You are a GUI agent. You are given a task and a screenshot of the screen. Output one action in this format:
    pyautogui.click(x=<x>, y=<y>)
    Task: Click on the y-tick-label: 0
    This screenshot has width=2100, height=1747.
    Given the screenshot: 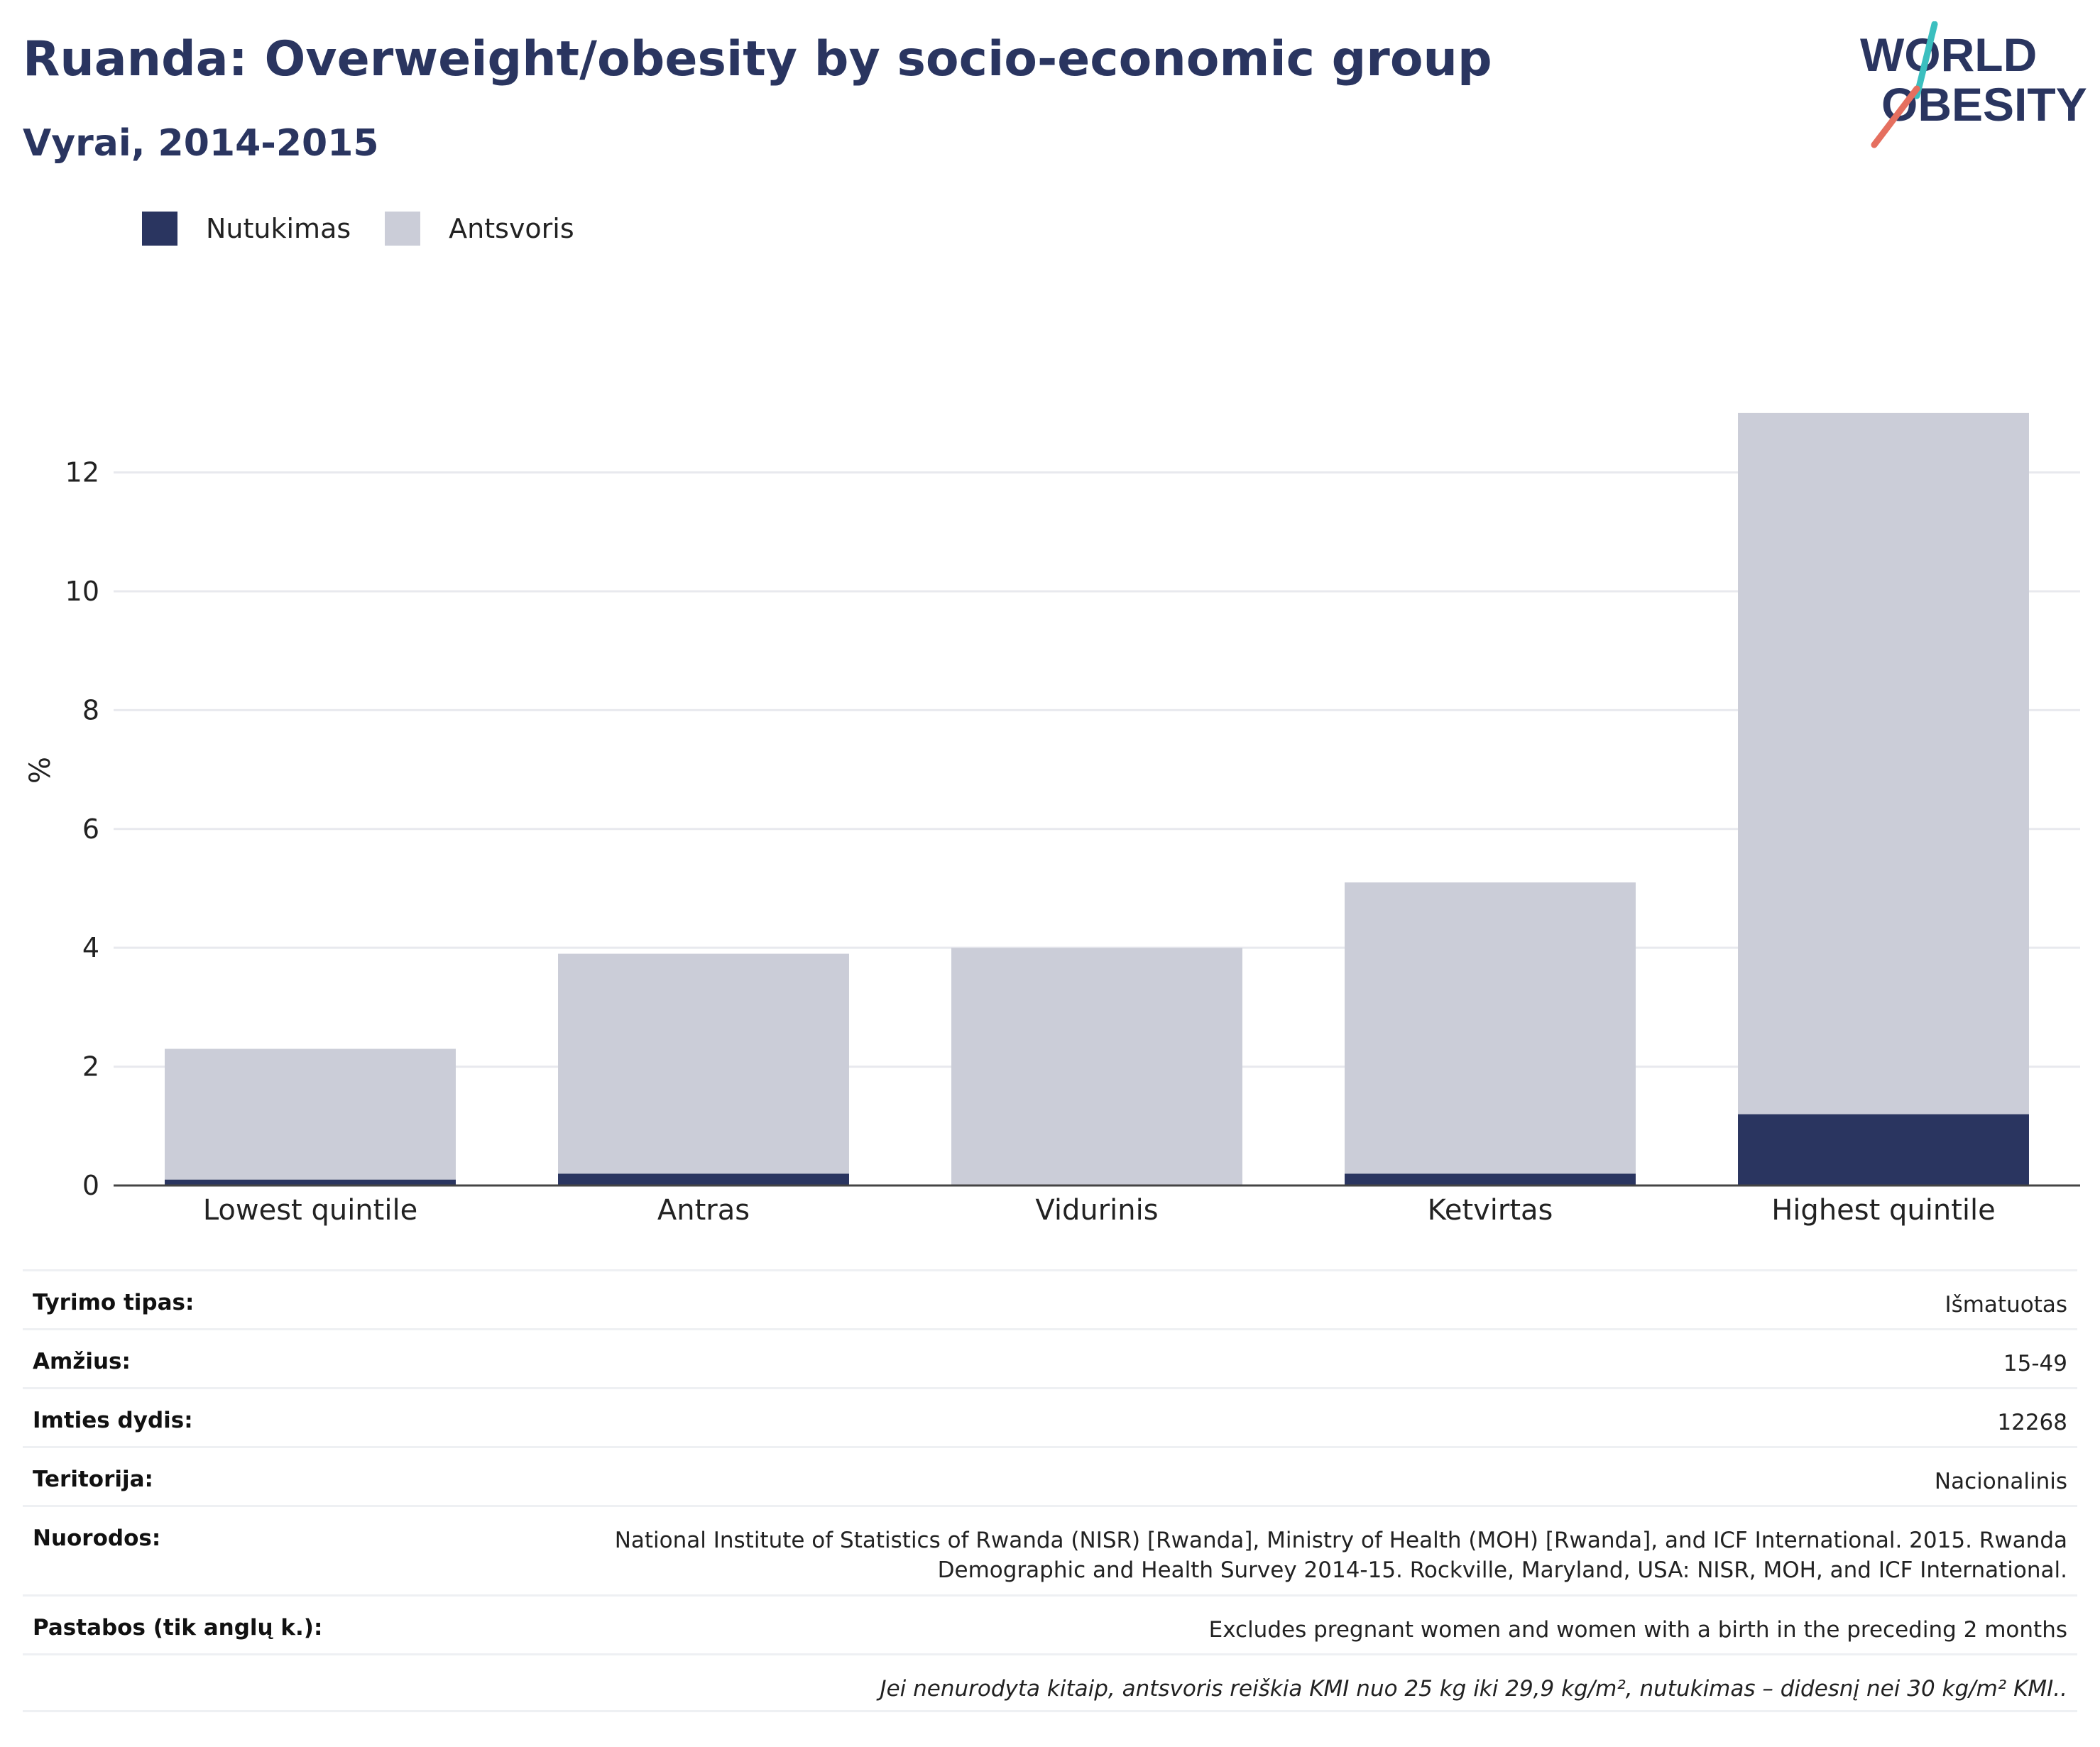 What is the action you would take?
    pyautogui.click(x=90, y=1185)
    